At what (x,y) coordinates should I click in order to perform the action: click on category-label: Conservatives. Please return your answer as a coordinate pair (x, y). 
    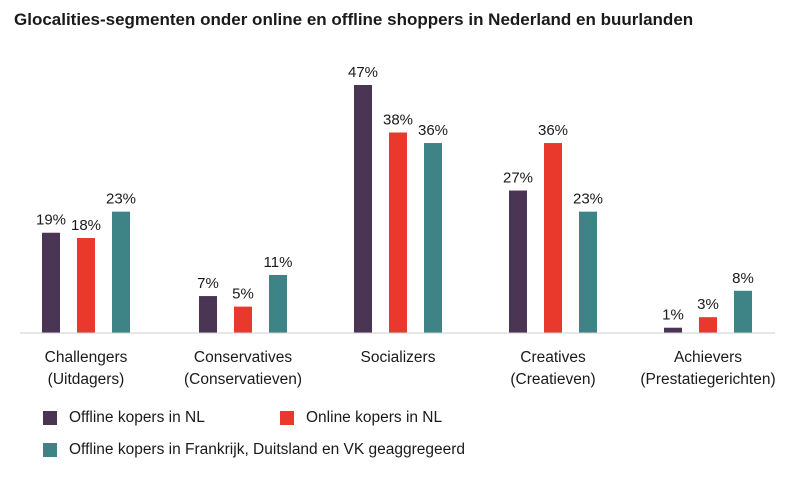
    Looking at the image, I should click on (243, 357).